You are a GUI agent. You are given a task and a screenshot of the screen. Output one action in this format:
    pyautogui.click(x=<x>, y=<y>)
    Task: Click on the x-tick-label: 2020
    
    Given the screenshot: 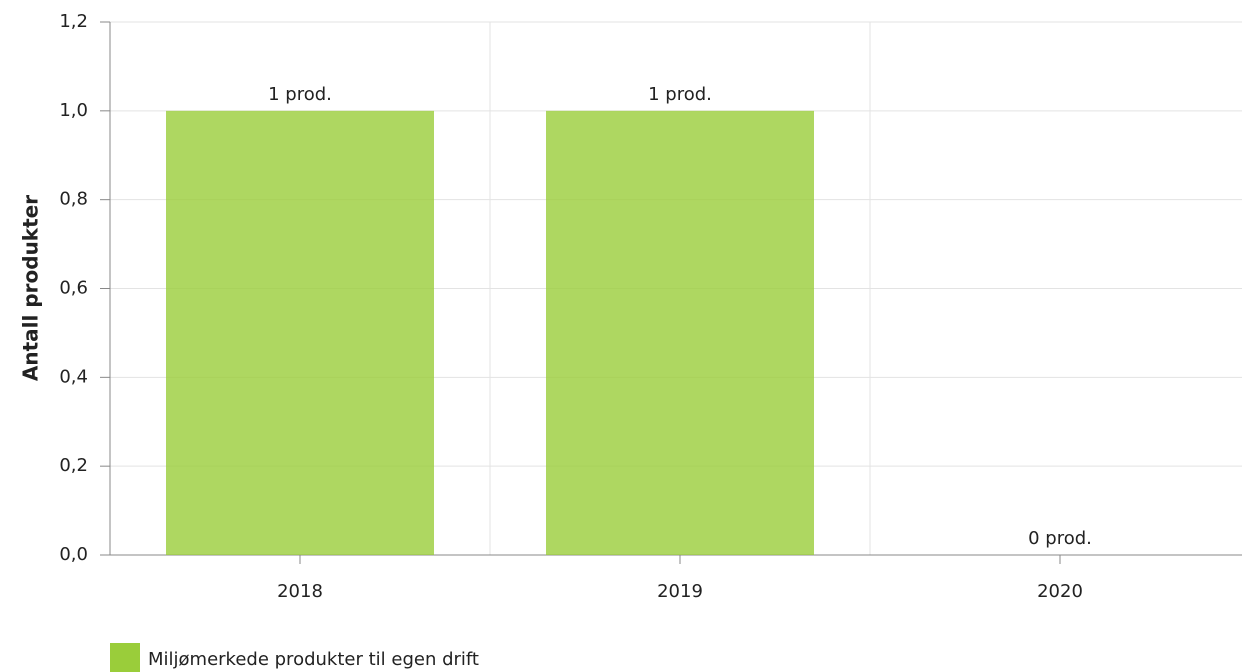 What is the action you would take?
    pyautogui.click(x=1060, y=591)
    